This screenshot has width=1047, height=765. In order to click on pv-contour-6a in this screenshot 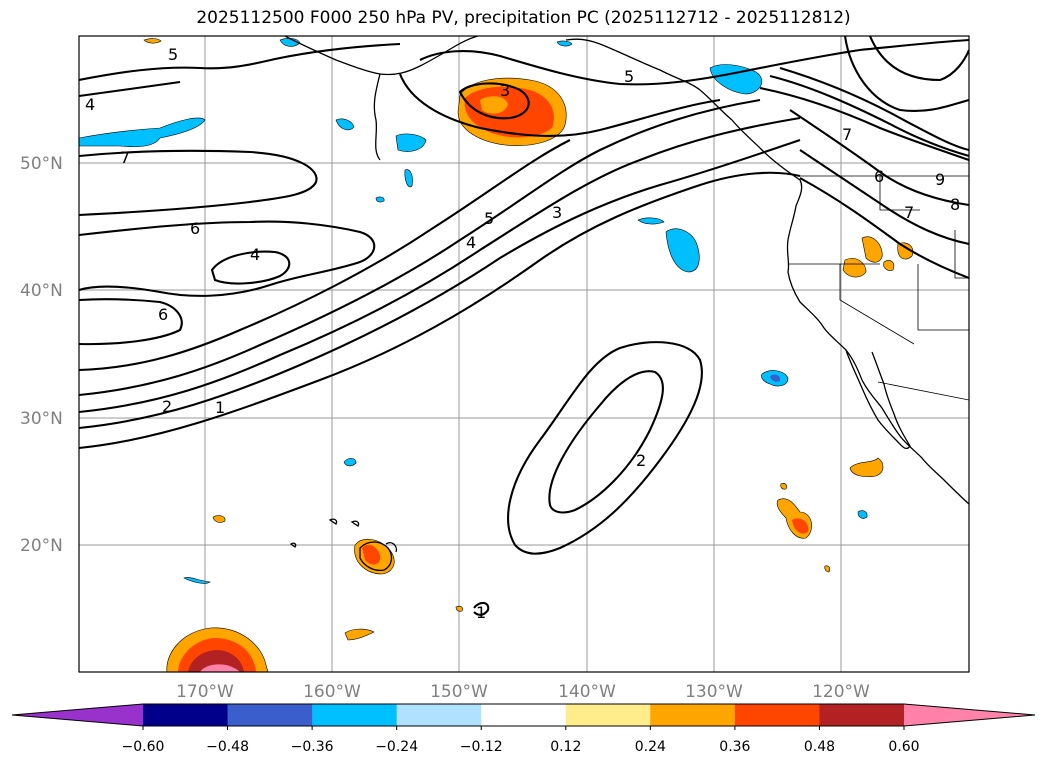, I will do `click(131, 322)`.